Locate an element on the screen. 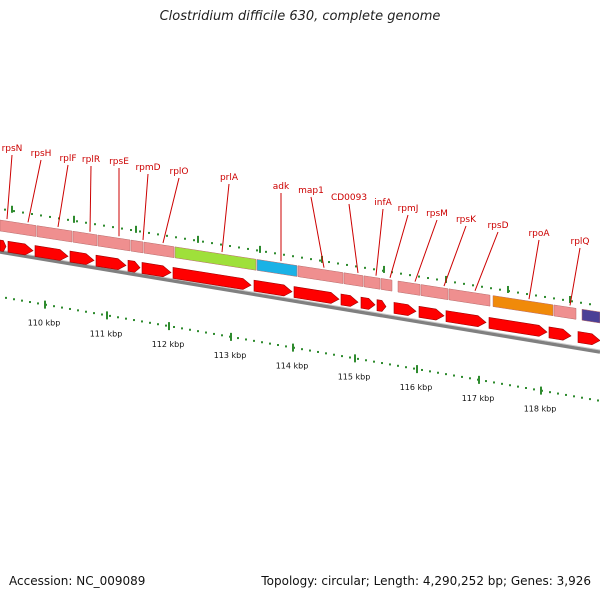 The width and height of the screenshot is (600, 600). gene-label-rpsh: rpsH is located at coordinates (41, 154).